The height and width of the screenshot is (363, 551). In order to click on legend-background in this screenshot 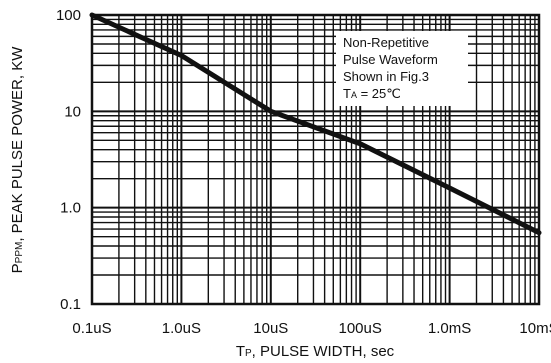, I will do `click(402, 68)`.